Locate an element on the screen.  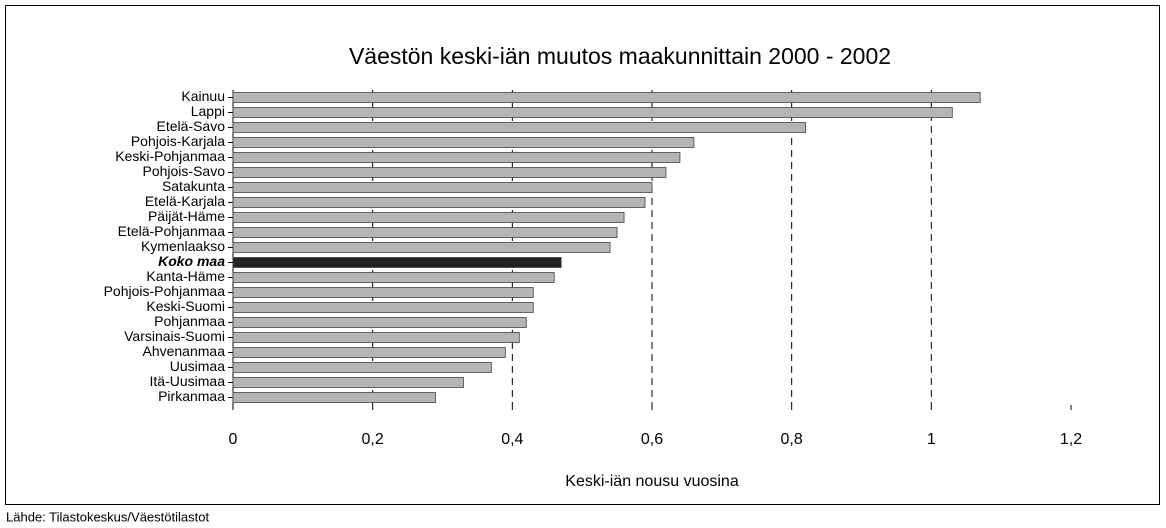
y-tick-label: Kainuu is located at coordinates (203, 96).